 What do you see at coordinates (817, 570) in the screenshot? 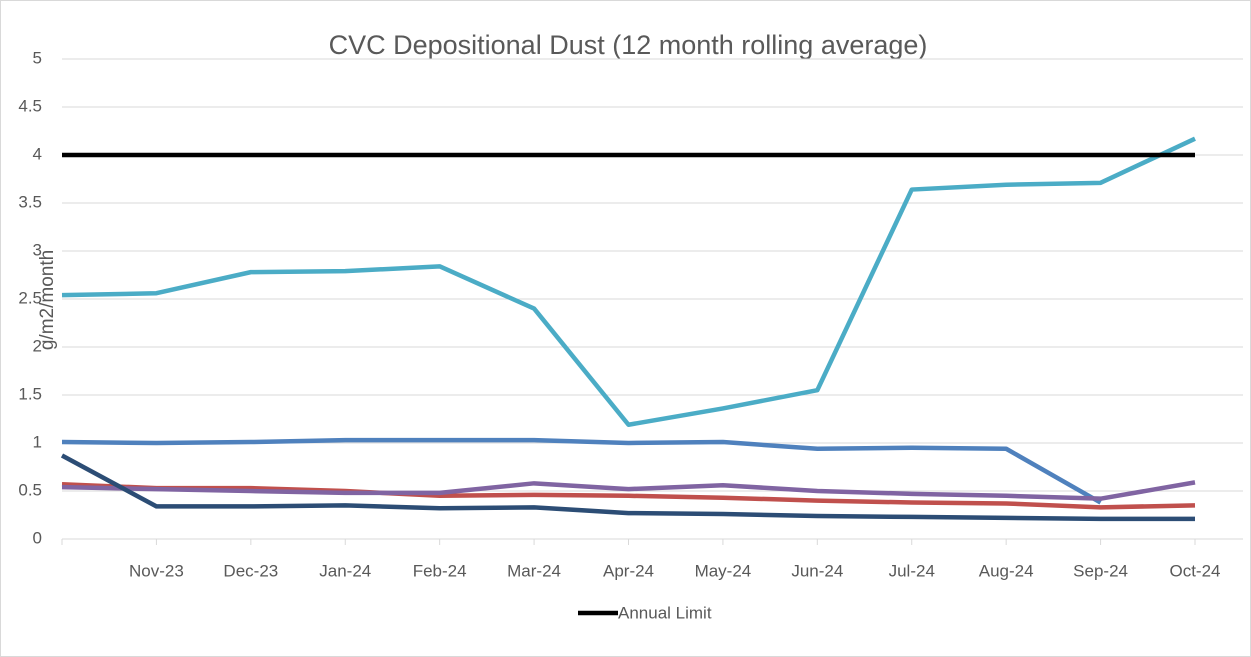
I see `x-tick-label: Jun-24` at bounding box center [817, 570].